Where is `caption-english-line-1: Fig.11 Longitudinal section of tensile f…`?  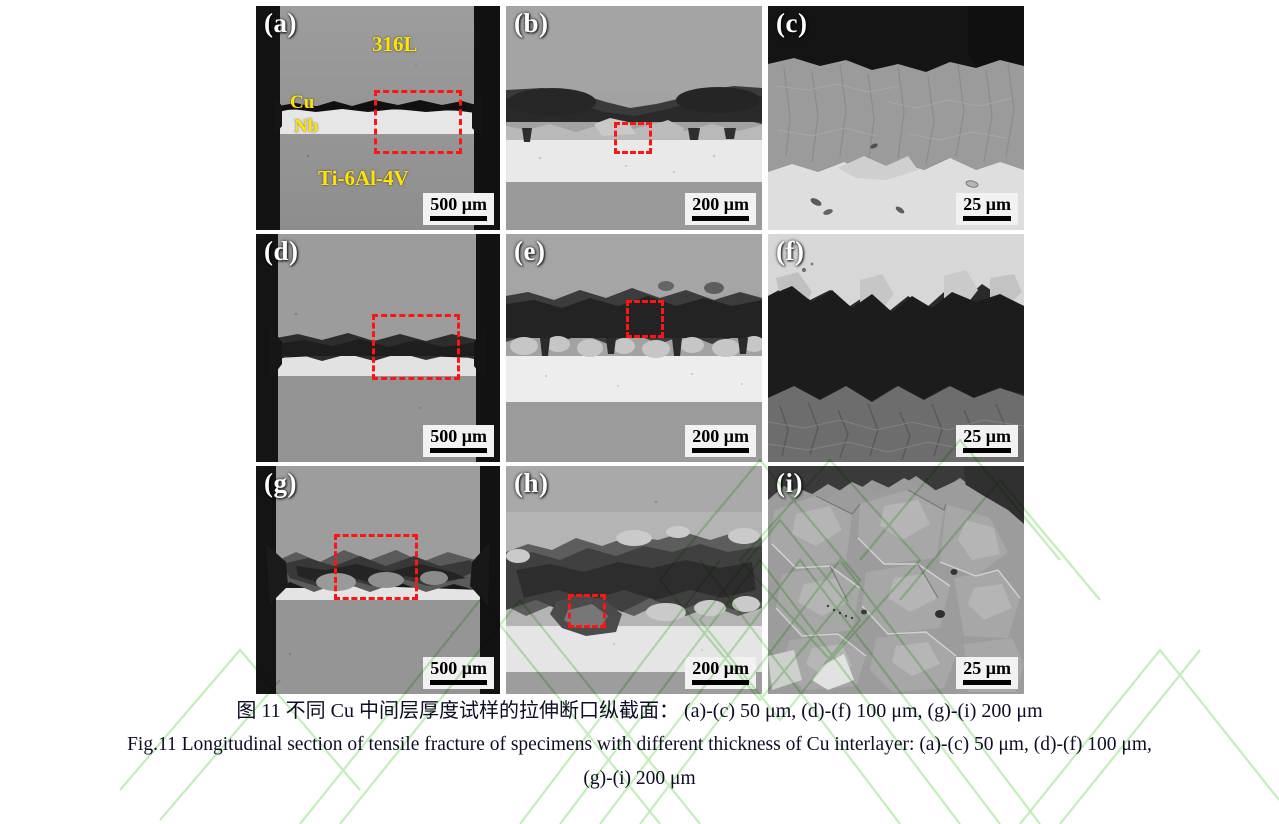 caption-english-line-1: Fig.11 Longitudinal section of tensile f… is located at coordinates (639, 744).